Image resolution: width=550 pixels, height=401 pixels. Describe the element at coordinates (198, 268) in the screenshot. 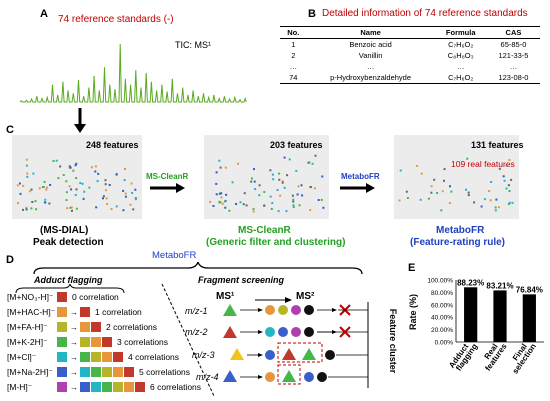

I see `brace` at that location.